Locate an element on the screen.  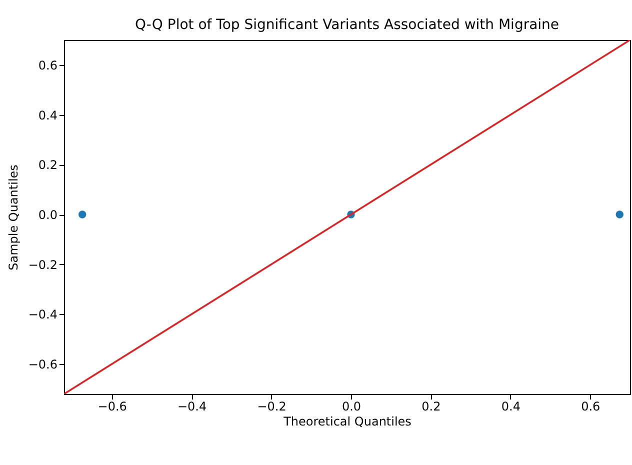
y-tick-label: −0.6 is located at coordinates (43, 365).